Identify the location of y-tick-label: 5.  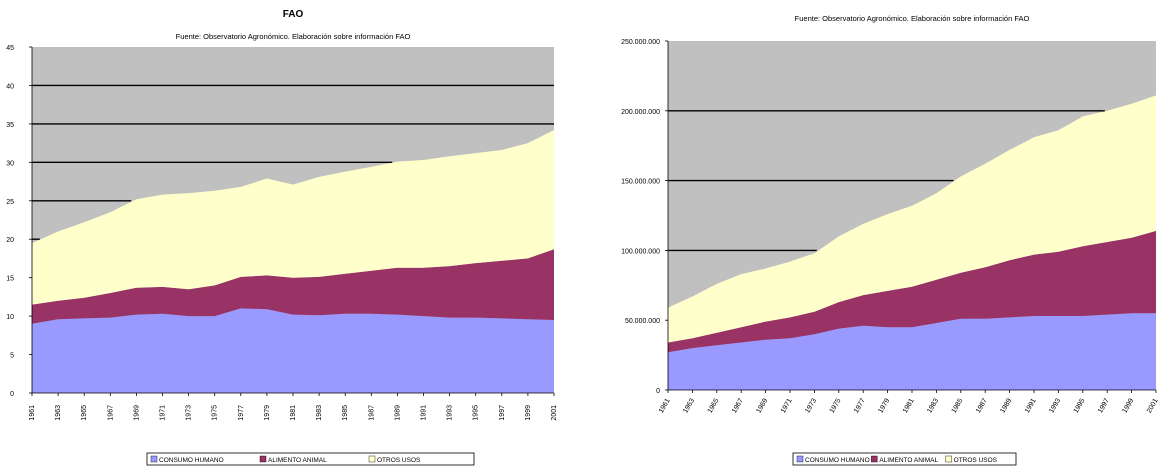
(12, 356).